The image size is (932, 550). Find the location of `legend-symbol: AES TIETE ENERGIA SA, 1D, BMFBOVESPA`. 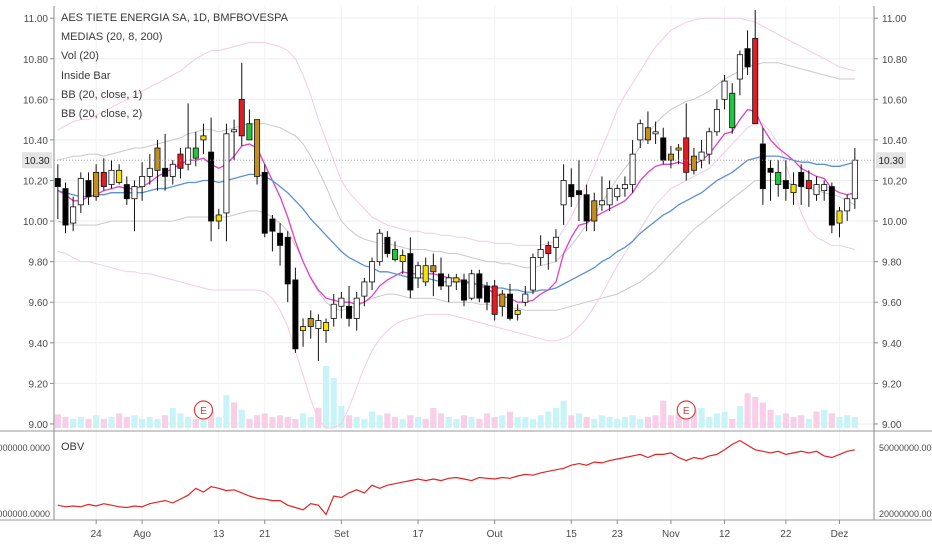

legend-symbol: AES TIETE ENERGIA SA, 1D, BMFBOVESPA is located at coordinates (174, 18).